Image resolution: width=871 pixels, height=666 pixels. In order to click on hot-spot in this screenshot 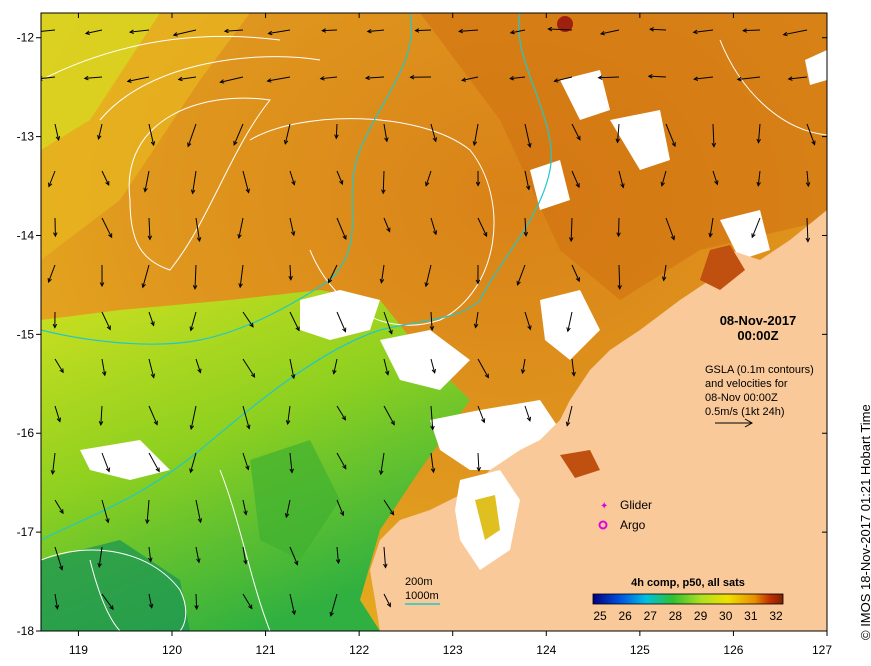, I will do `click(565, 24)`.